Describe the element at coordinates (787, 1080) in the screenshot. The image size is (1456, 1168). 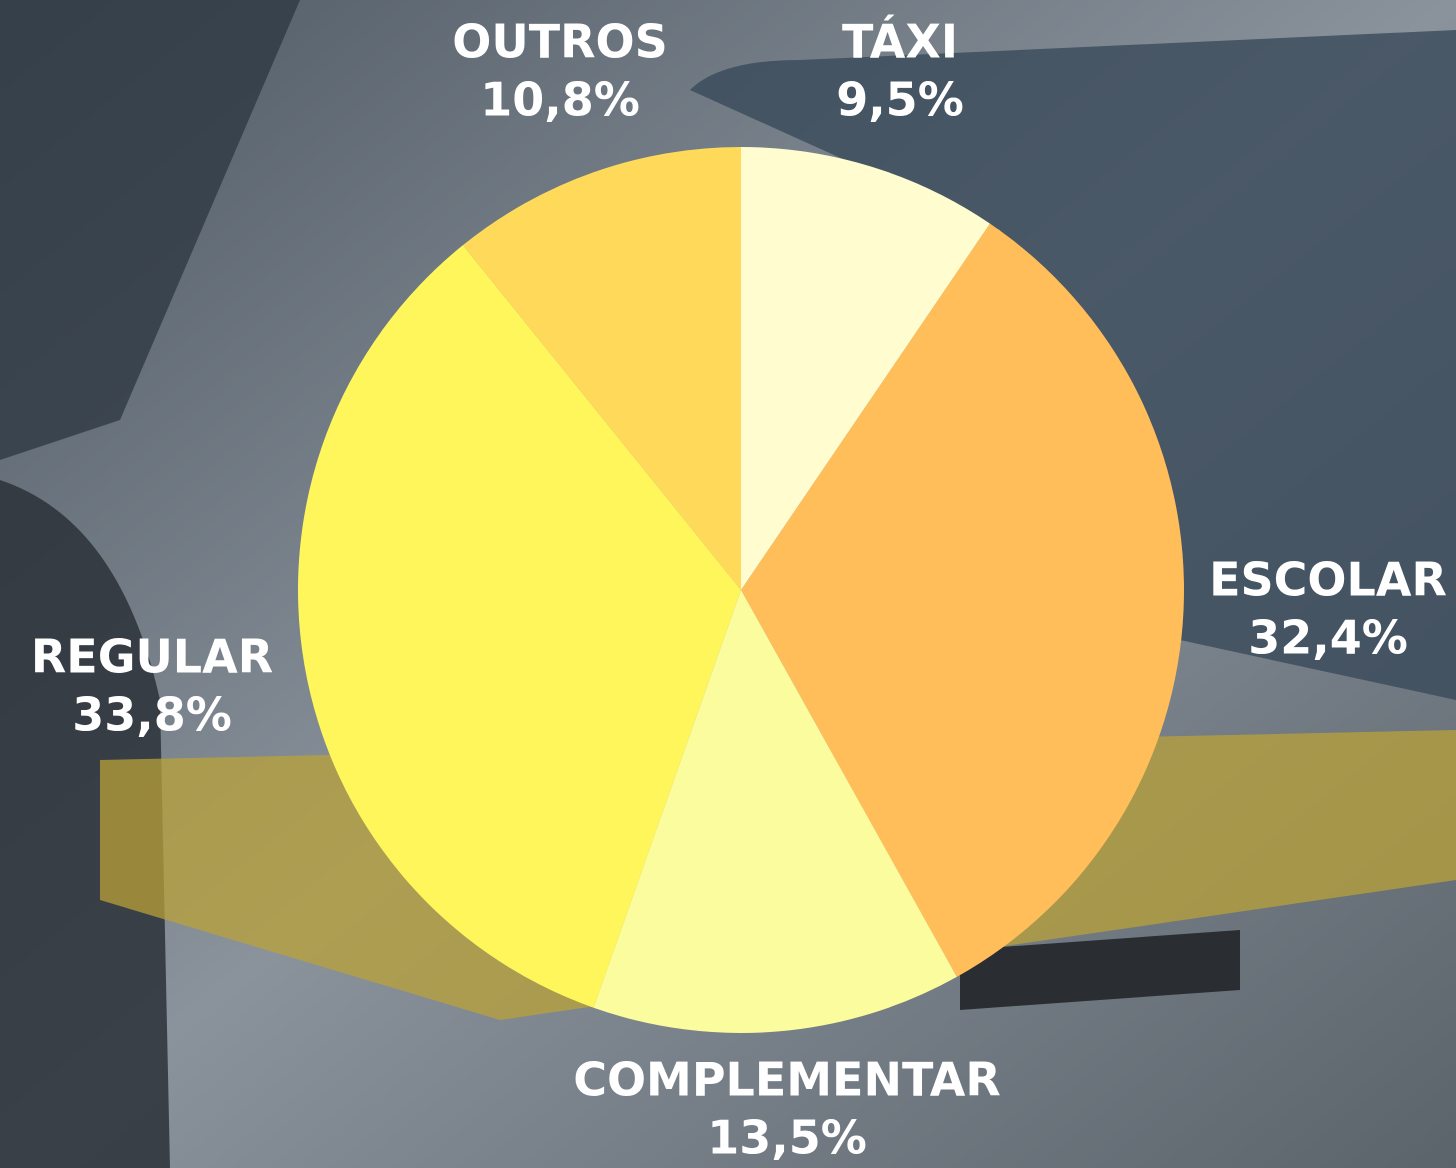
I see `slice-label: COMPLEMENTAR` at that location.